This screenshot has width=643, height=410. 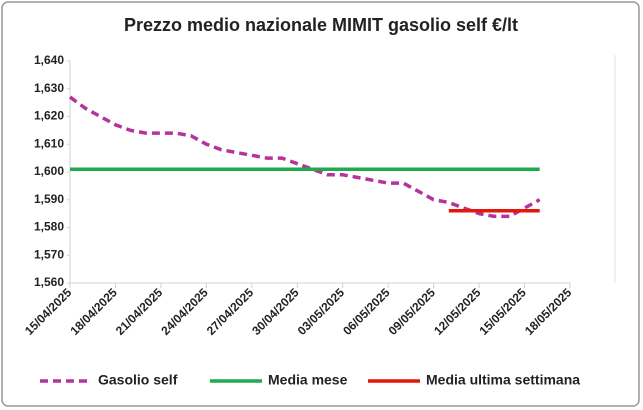 I want to click on y-tick-label: 1,590, so click(x=49, y=199).